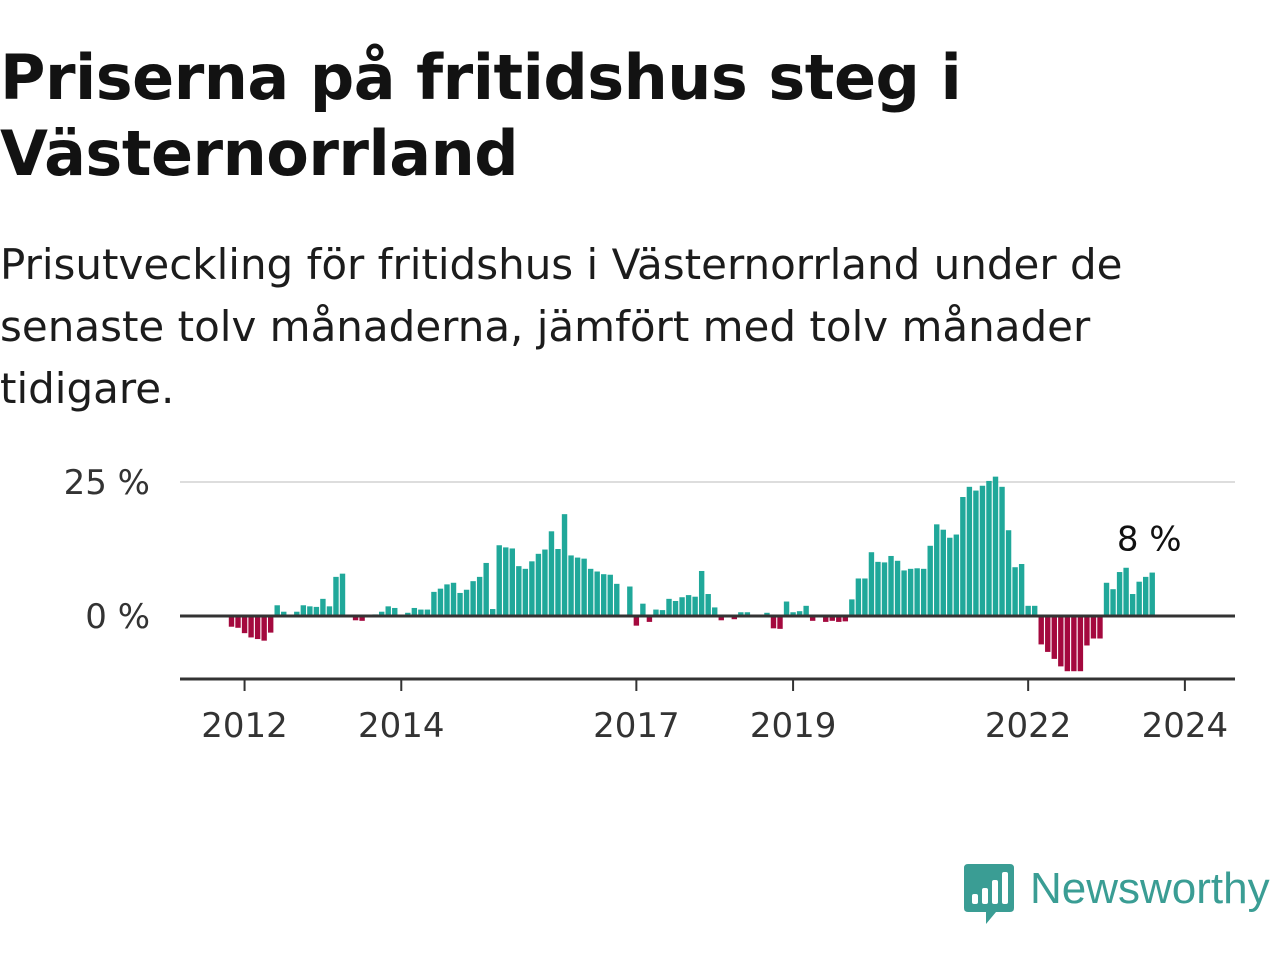  I want to click on x-tick-label: 2024, so click(1185, 723).